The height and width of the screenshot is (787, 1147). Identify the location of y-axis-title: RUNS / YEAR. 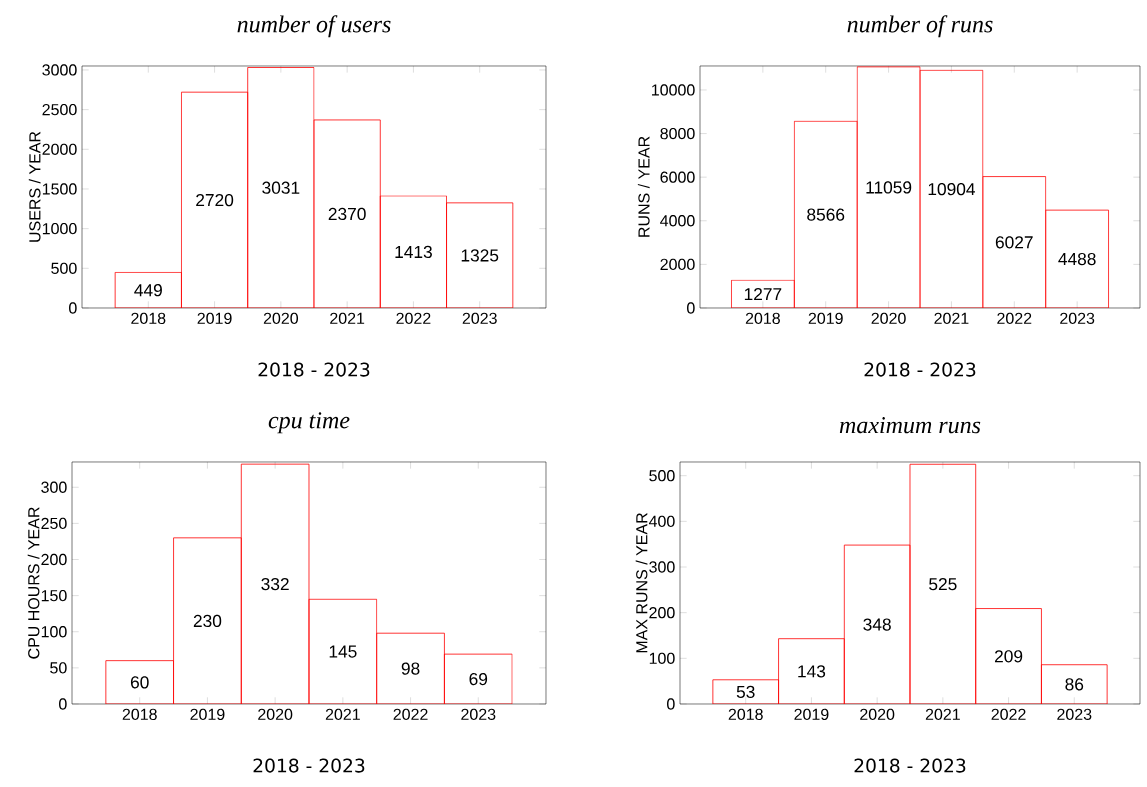
(643, 186).